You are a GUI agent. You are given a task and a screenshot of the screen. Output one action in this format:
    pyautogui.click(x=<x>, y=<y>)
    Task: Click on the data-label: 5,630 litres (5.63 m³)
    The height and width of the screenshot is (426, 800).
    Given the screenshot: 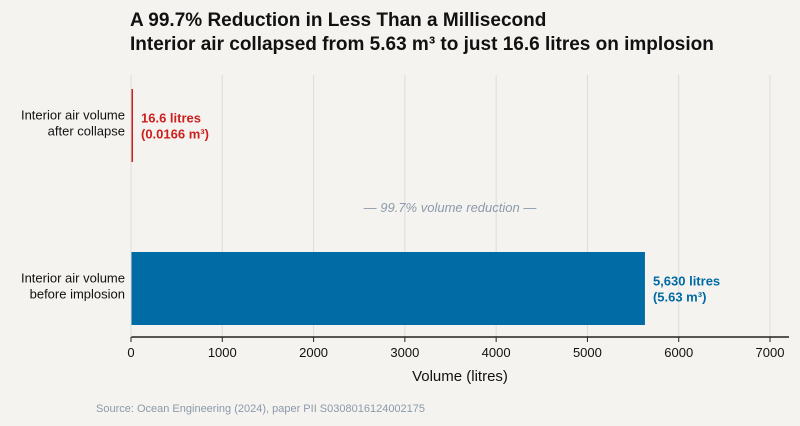 What is the action you would take?
    pyautogui.click(x=686, y=289)
    